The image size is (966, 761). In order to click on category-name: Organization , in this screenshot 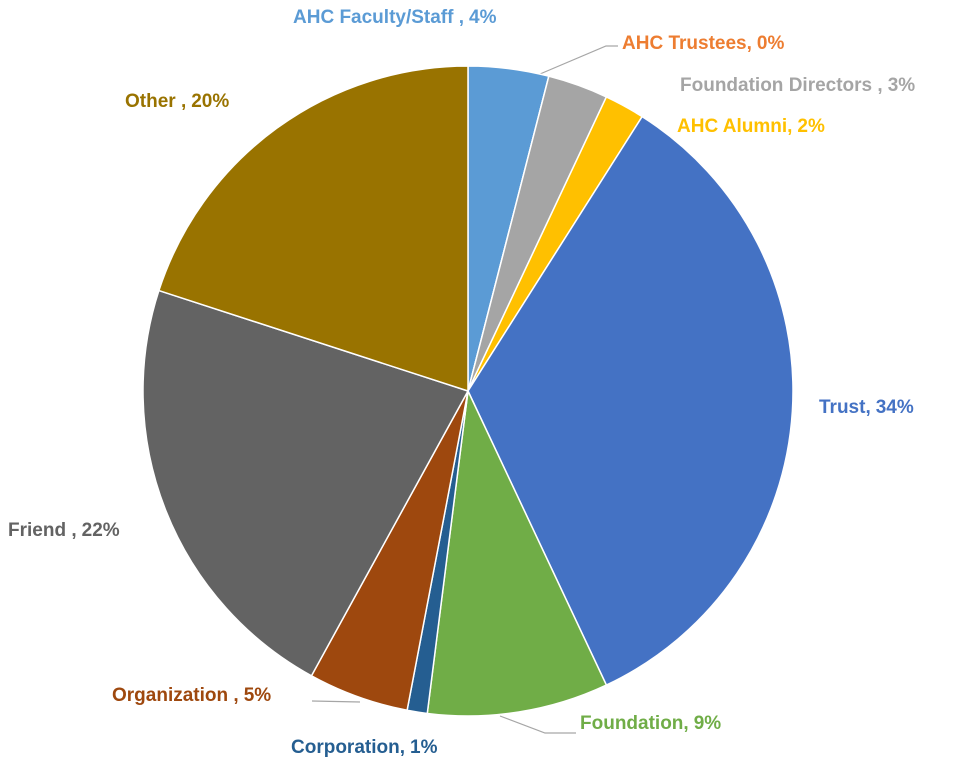, I will do `click(175, 695)`.